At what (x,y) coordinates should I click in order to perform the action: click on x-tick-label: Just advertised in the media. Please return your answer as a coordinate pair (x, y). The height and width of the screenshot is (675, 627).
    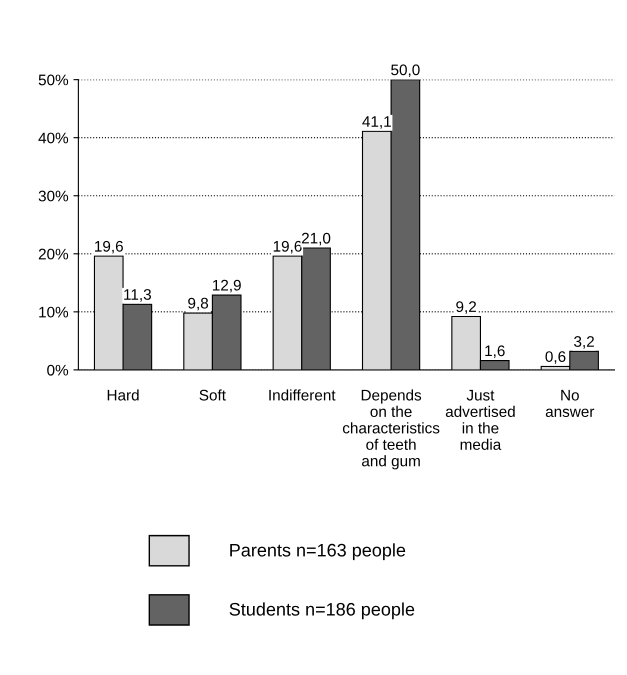
    Looking at the image, I should click on (480, 420).